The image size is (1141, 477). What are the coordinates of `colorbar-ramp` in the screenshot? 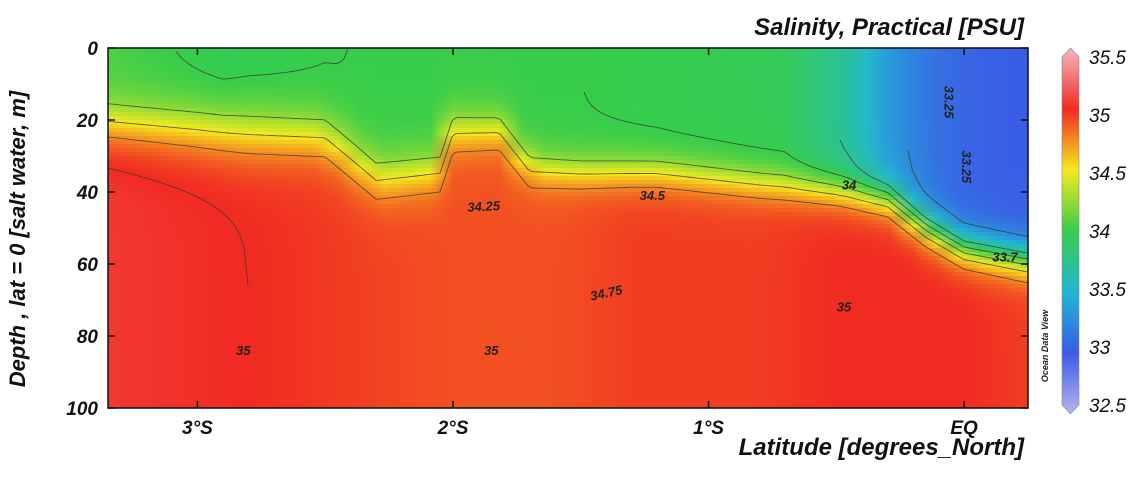 It's located at (1070, 231).